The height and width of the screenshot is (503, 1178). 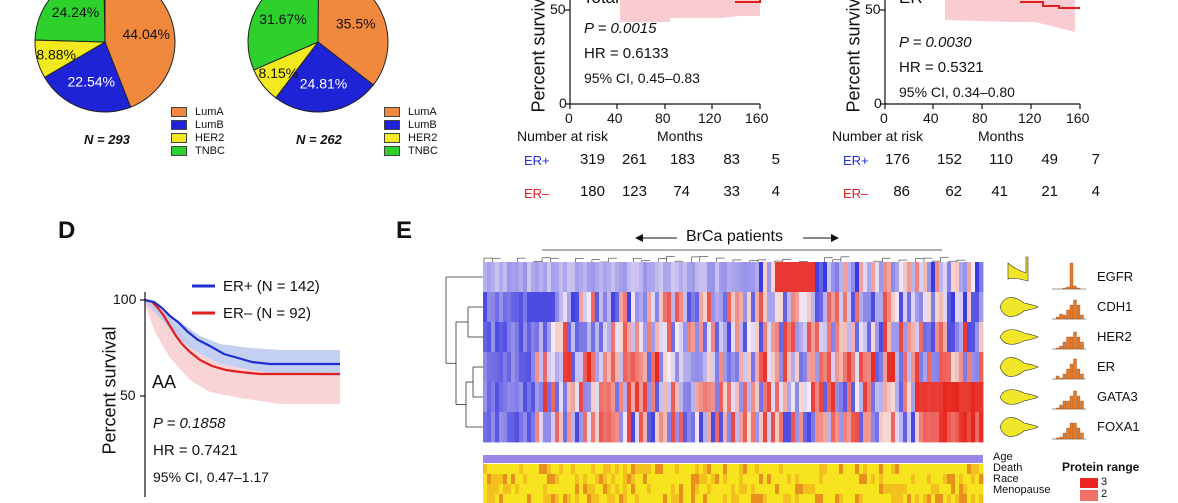 What do you see at coordinates (663, 54) in the screenshot?
I see `km-total-plot` at bounding box center [663, 54].